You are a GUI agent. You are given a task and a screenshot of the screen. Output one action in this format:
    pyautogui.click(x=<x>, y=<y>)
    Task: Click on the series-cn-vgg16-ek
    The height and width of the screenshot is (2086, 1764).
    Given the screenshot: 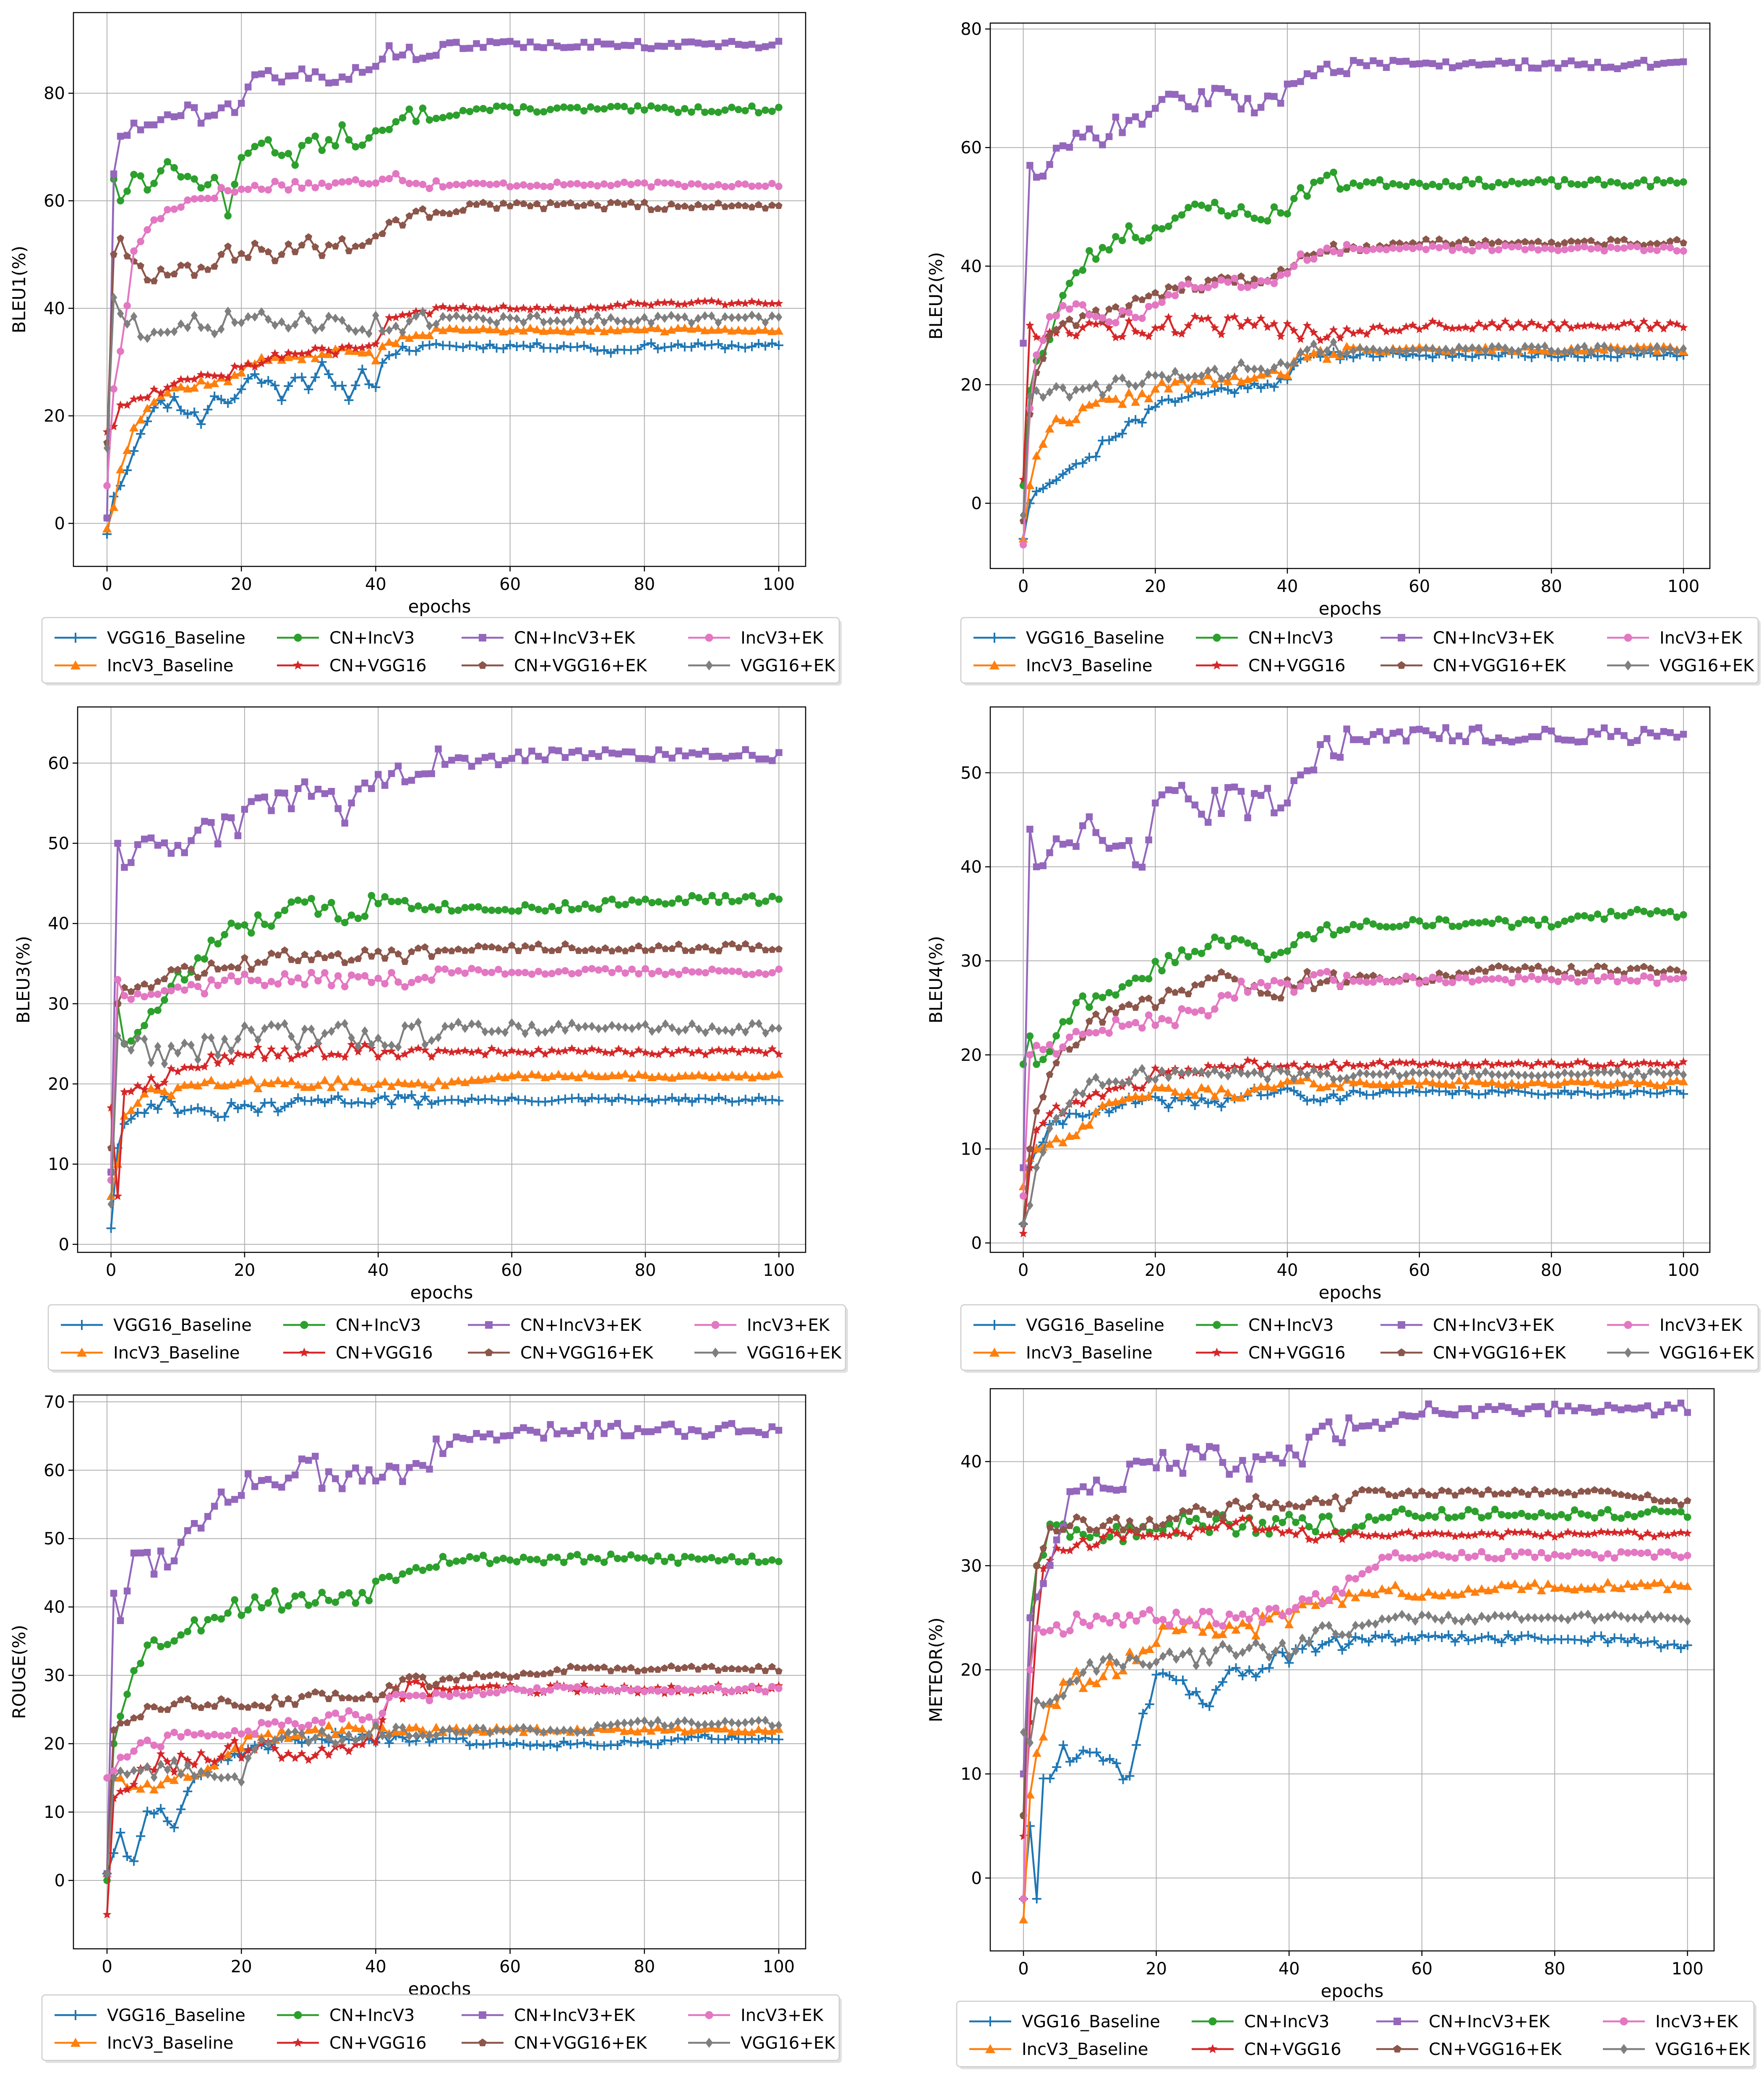 What is the action you would take?
    pyautogui.click(x=445, y=1046)
    